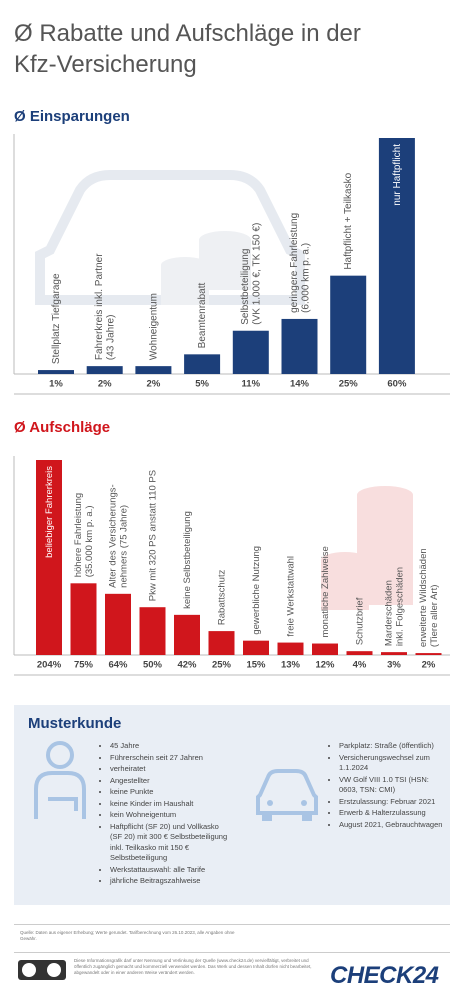 The width and height of the screenshot is (464, 1000). I want to click on list-item: Erstzulassung: Februar 2021, so click(394, 802).